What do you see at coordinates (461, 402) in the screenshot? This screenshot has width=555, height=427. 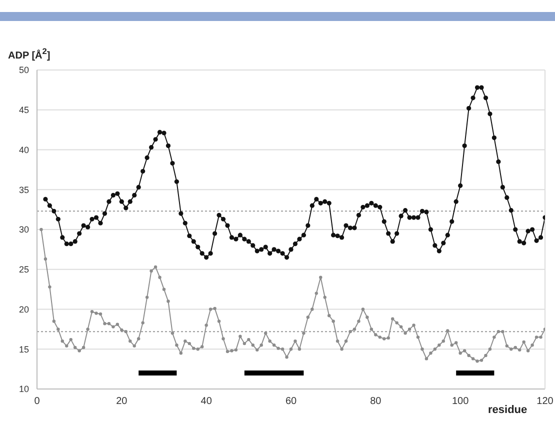 I see `x-tick-label: 100` at bounding box center [461, 402].